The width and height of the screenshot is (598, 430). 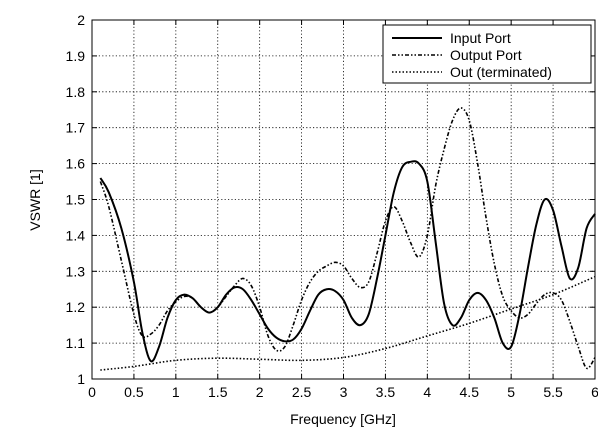 I want to click on x-tick-label: 2.5, so click(x=302, y=392).